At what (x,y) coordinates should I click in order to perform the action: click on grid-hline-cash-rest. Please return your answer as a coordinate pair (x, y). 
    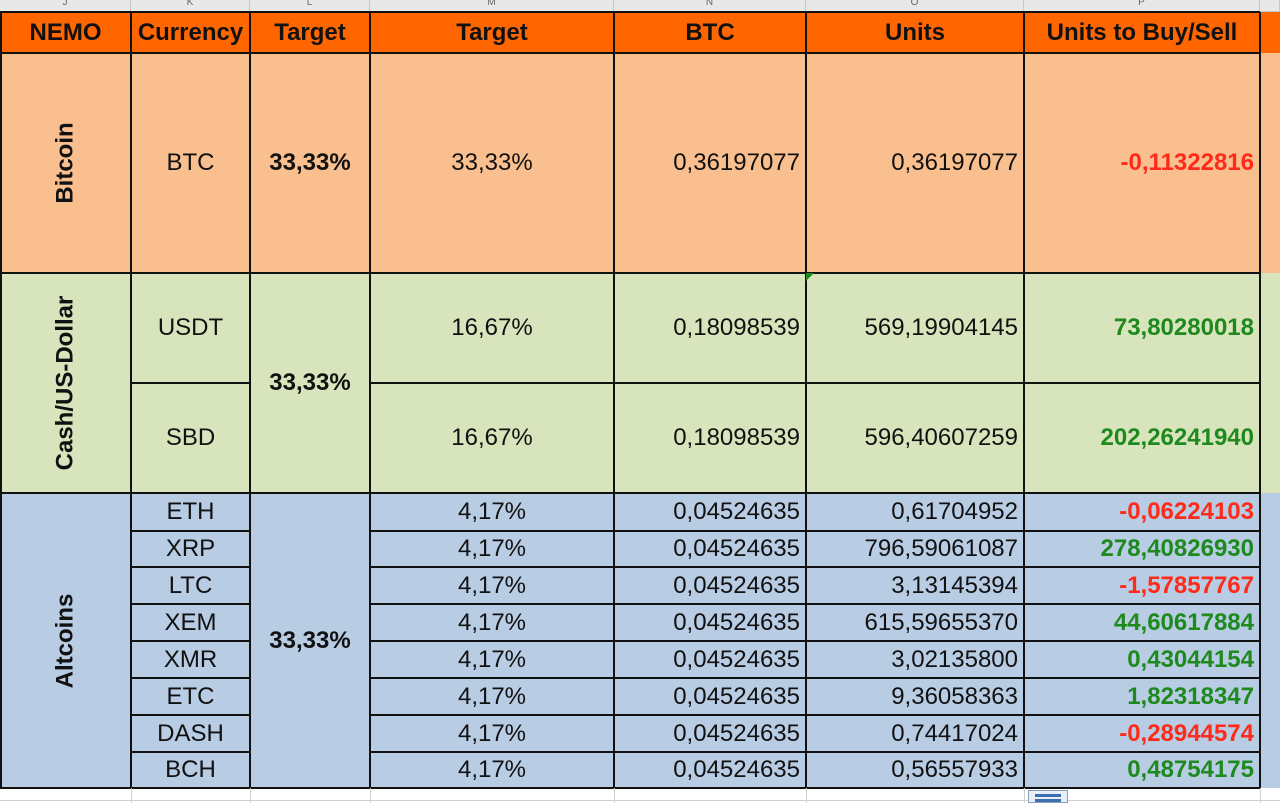
    Looking at the image, I should click on (815, 383).